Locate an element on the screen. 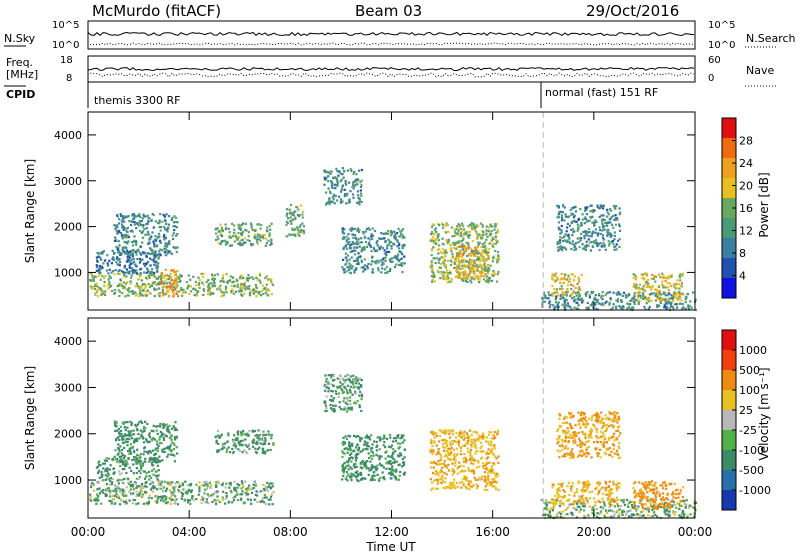 This screenshot has height=554, width=800. mode-label-normal: normal (fast) 151 RF is located at coordinates (601, 92).